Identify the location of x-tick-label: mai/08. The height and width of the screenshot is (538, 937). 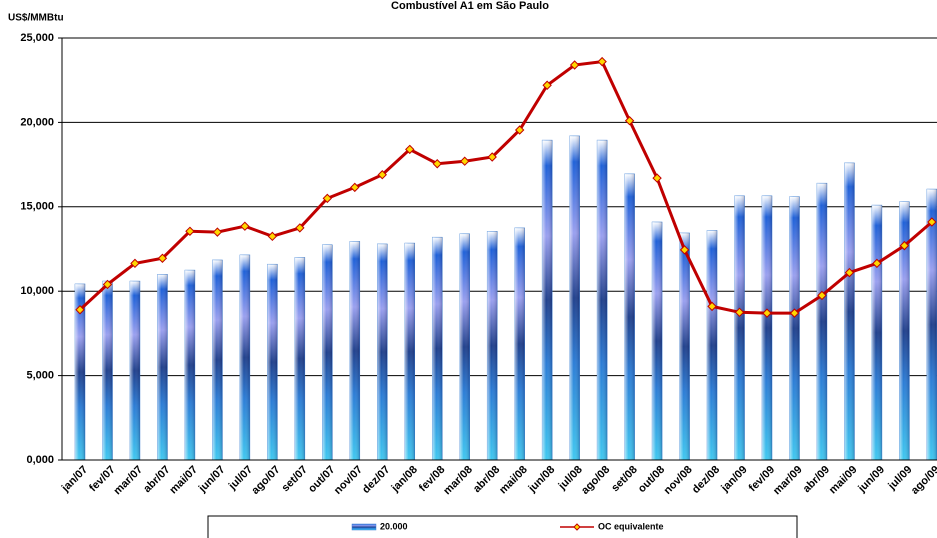
(513, 480).